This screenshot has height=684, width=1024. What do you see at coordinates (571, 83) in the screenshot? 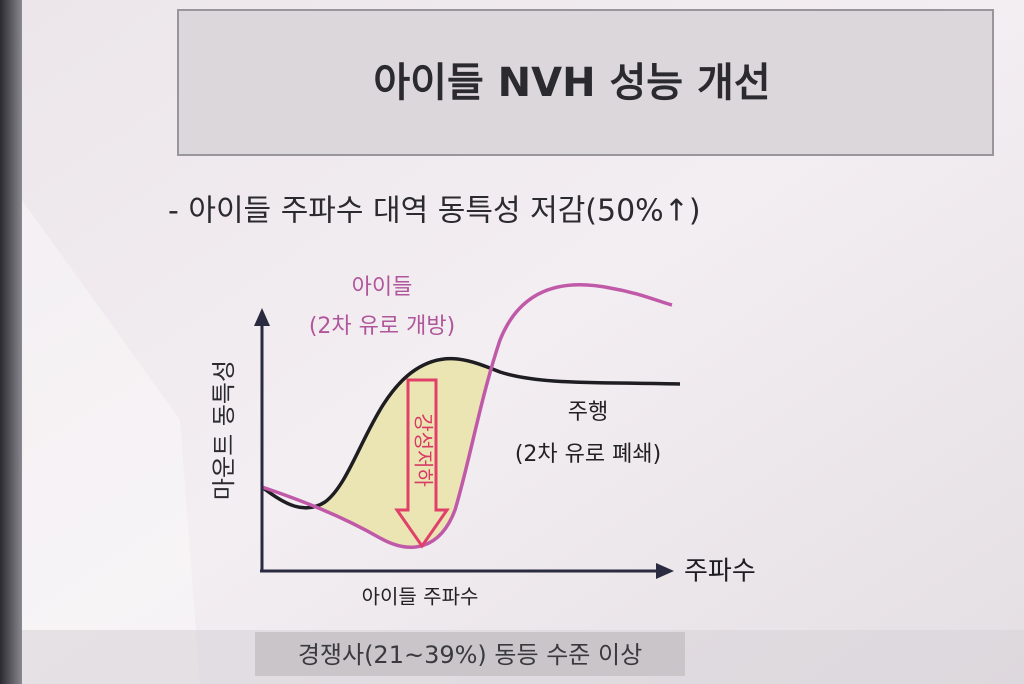
I see `title: 아이들 NVH 성능 개선` at bounding box center [571, 83].